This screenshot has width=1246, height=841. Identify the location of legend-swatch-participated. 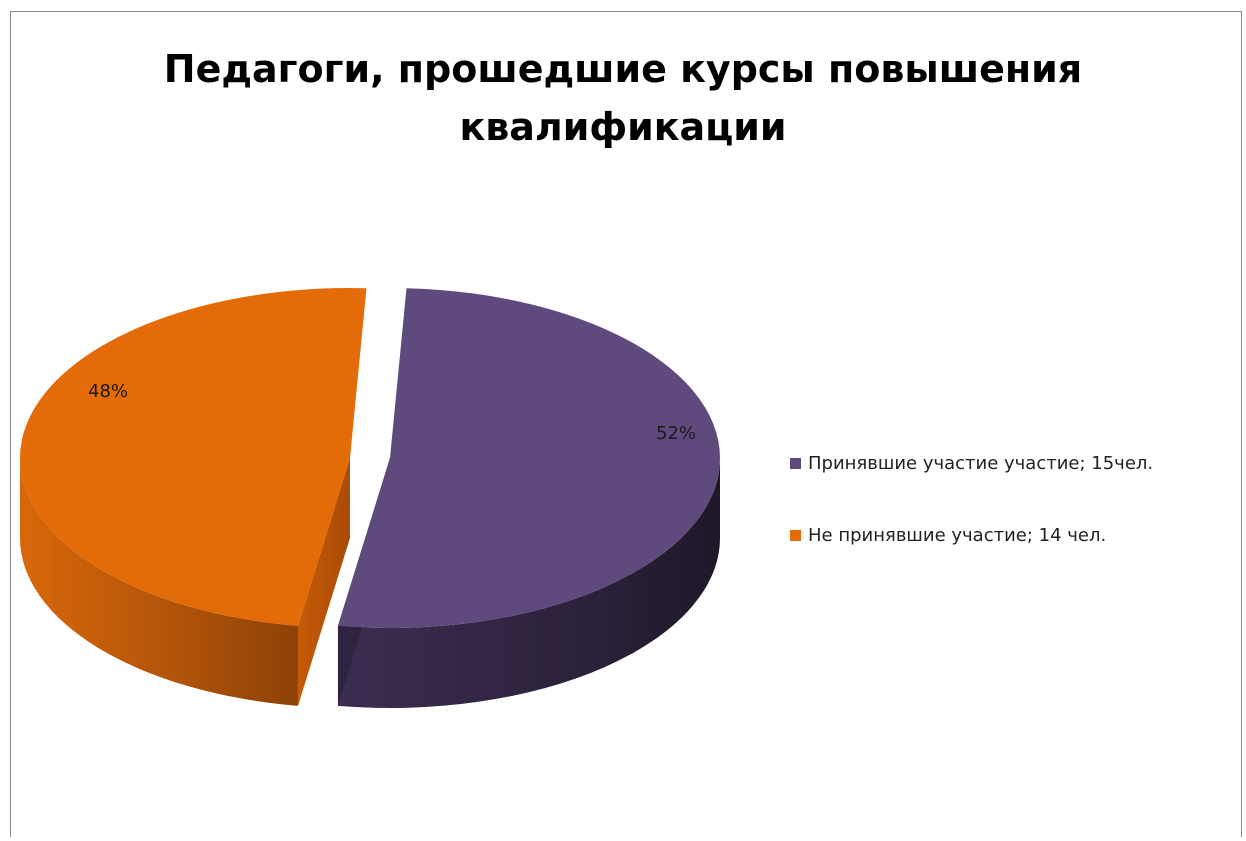
(795, 463).